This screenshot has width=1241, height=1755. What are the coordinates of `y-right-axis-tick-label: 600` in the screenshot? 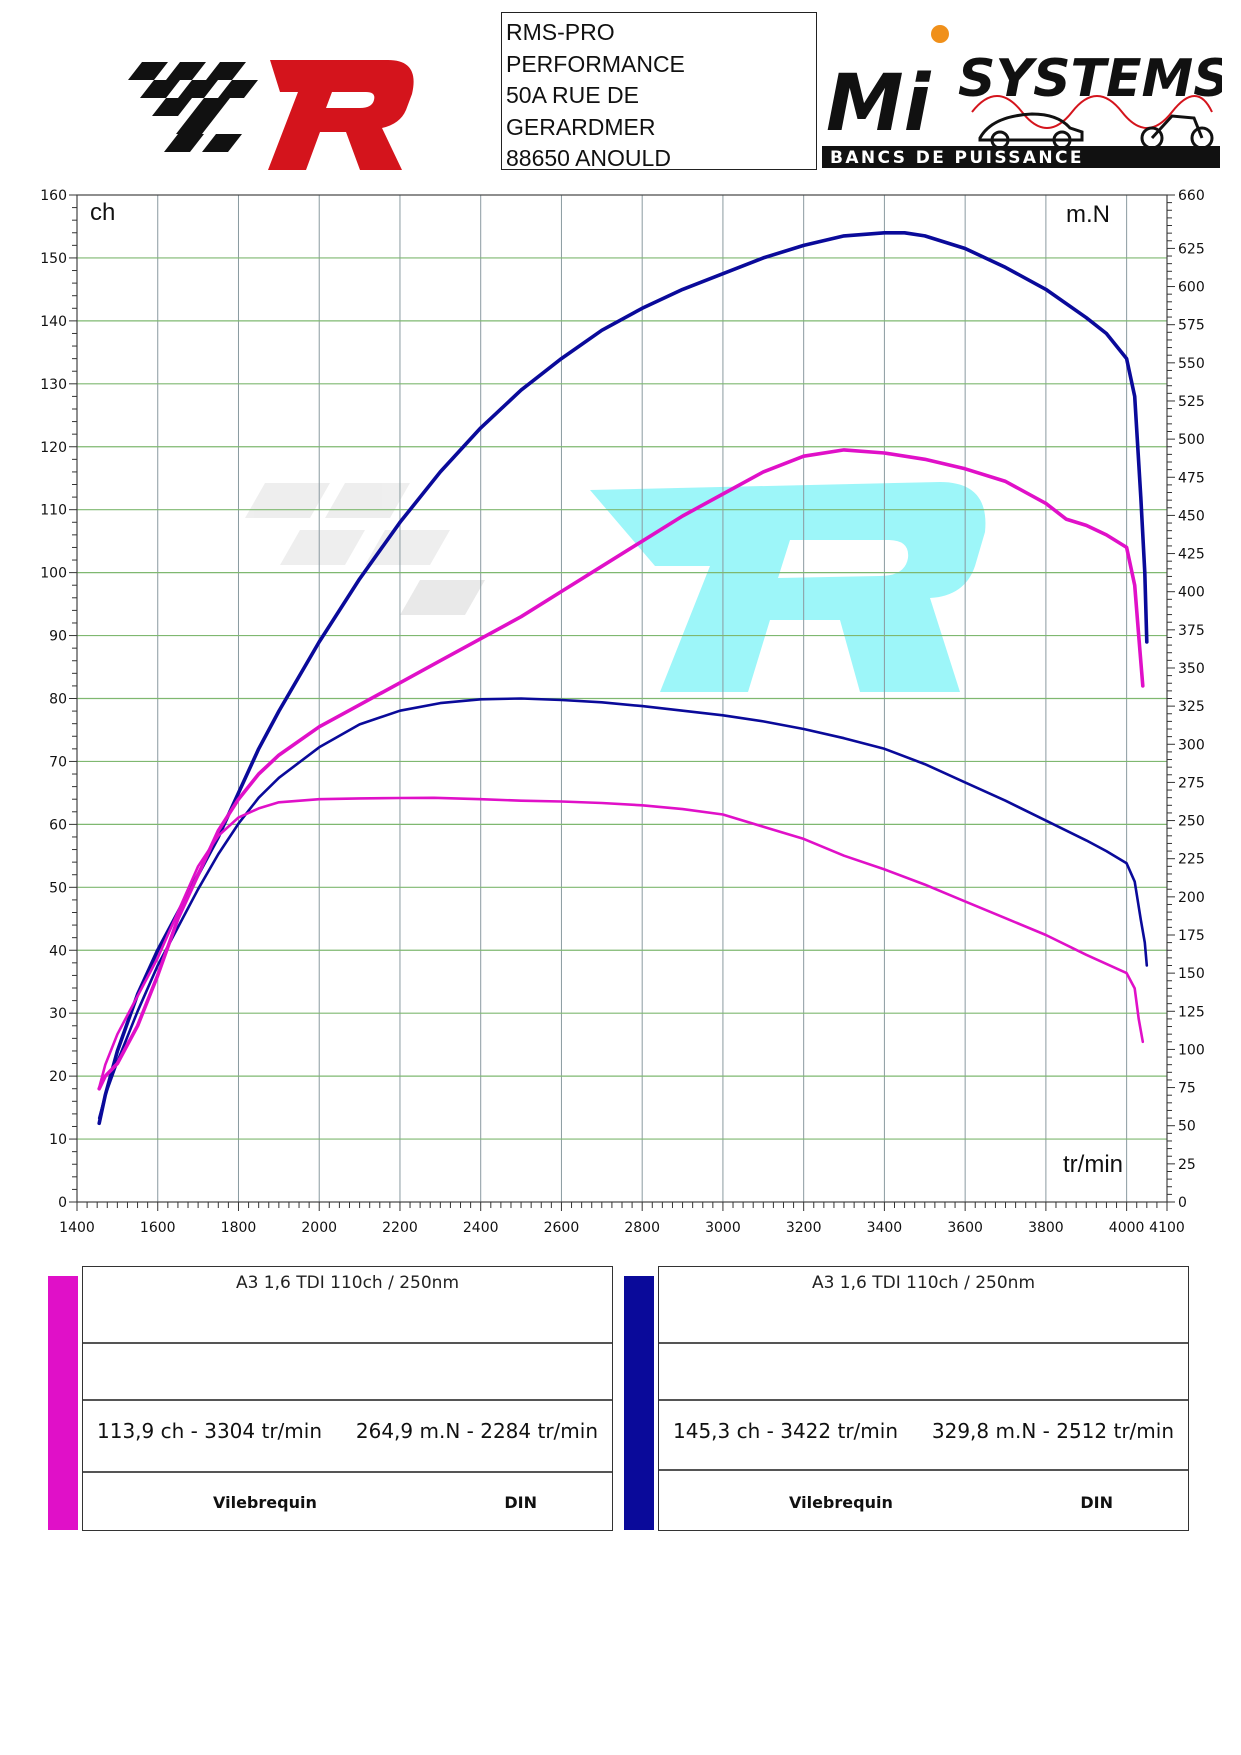 It's located at (1191, 288).